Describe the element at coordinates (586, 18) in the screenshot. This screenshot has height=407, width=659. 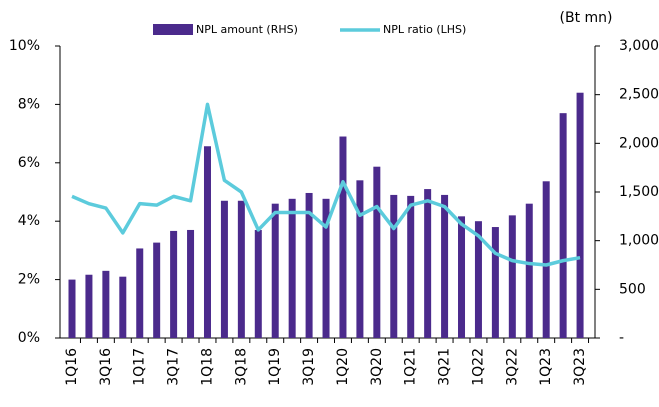
I see `unit-label: (Bt mn)` at that location.